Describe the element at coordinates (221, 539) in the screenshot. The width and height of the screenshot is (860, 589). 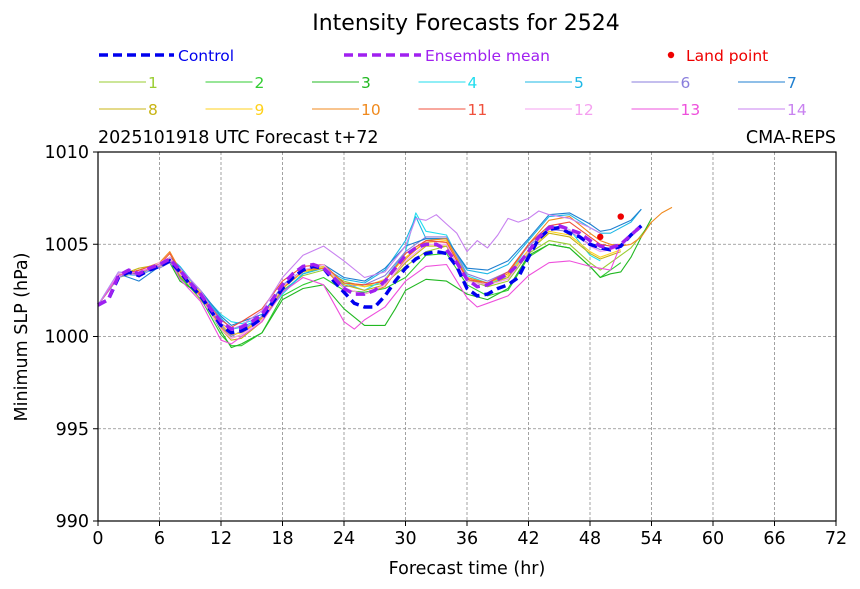
I see `x-tick-label: 12` at that location.